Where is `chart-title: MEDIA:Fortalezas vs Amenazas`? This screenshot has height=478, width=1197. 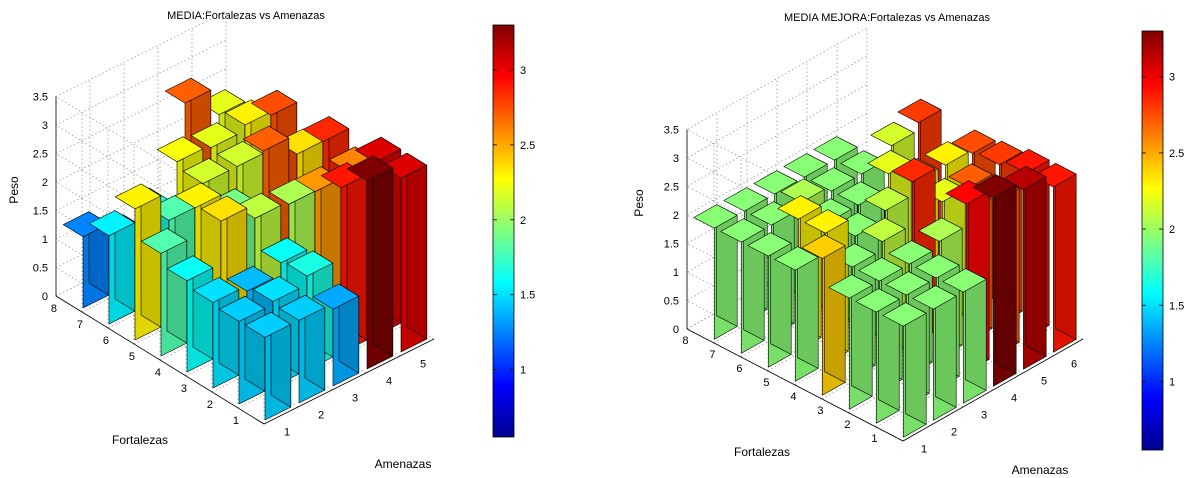
chart-title: MEDIA:Fortalezas vs Amenazas is located at coordinates (246, 16).